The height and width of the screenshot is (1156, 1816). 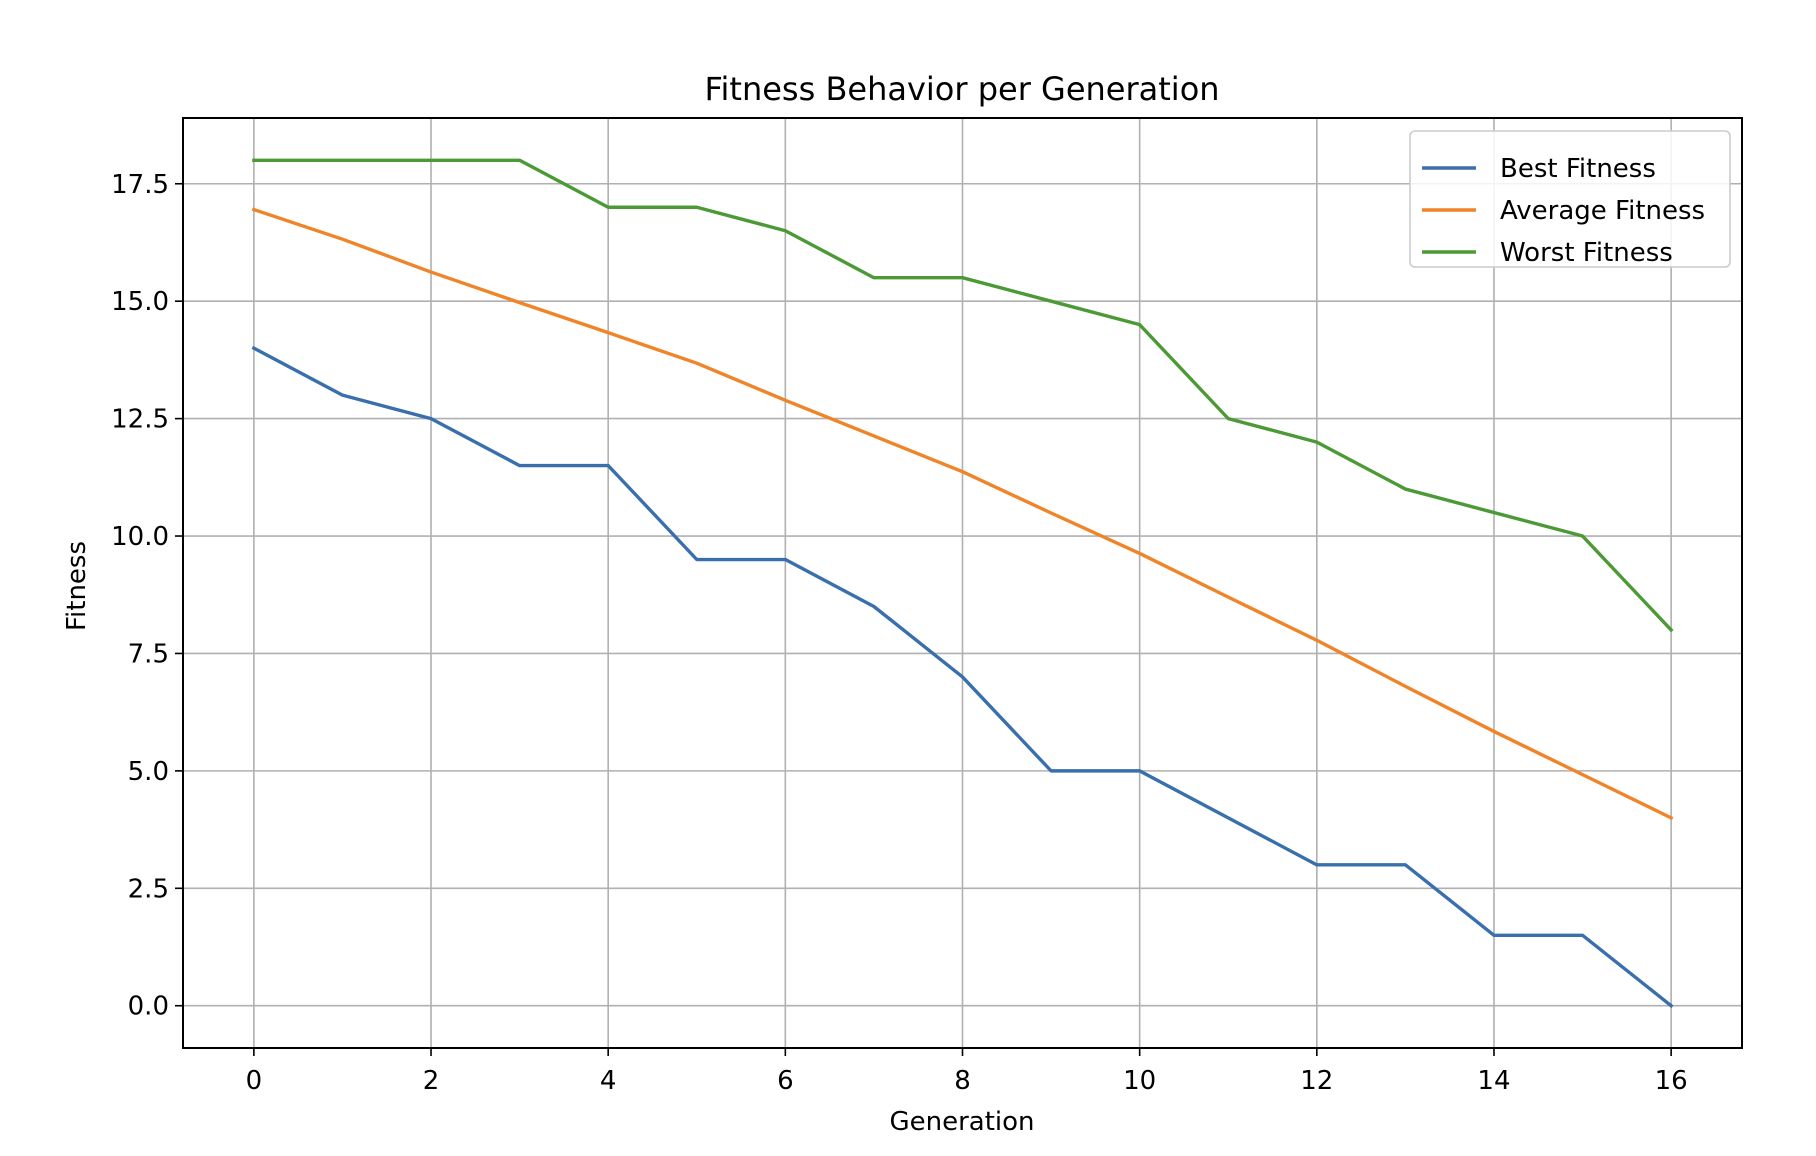 What do you see at coordinates (148, 889) in the screenshot?
I see `y-tick-label: 2.5` at bounding box center [148, 889].